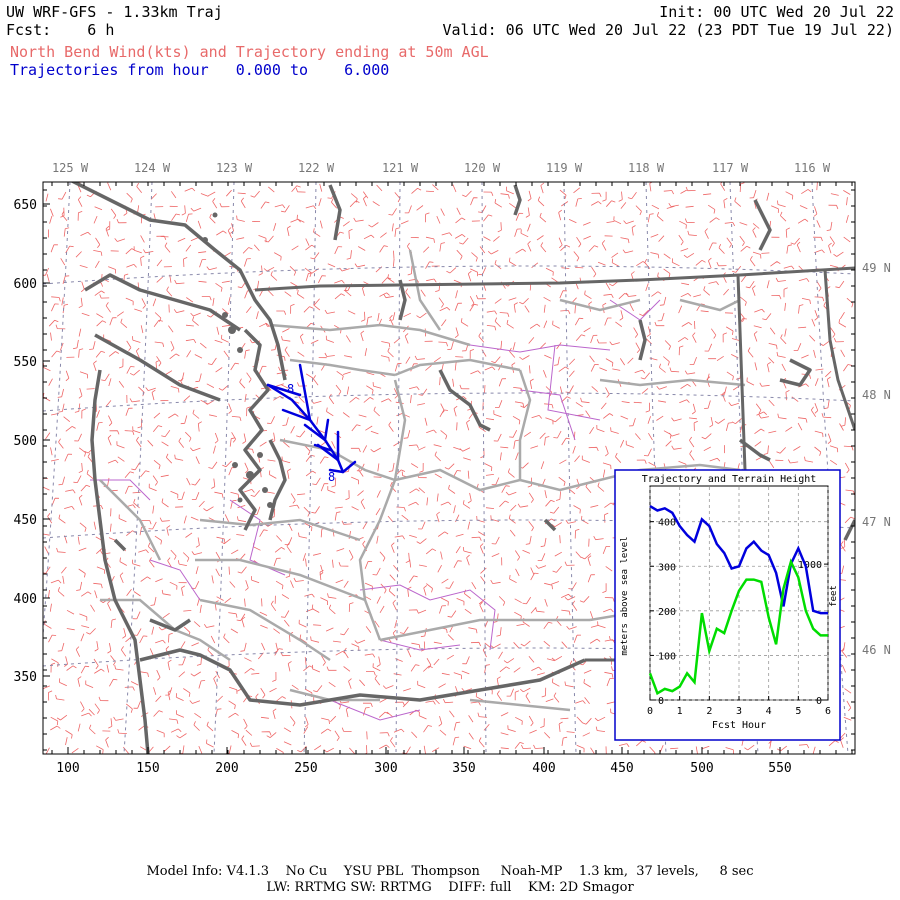 The width and height of the screenshot is (900, 900). What do you see at coordinates (812, 168) in the screenshot?
I see `lon-label: 116 W` at bounding box center [812, 168].